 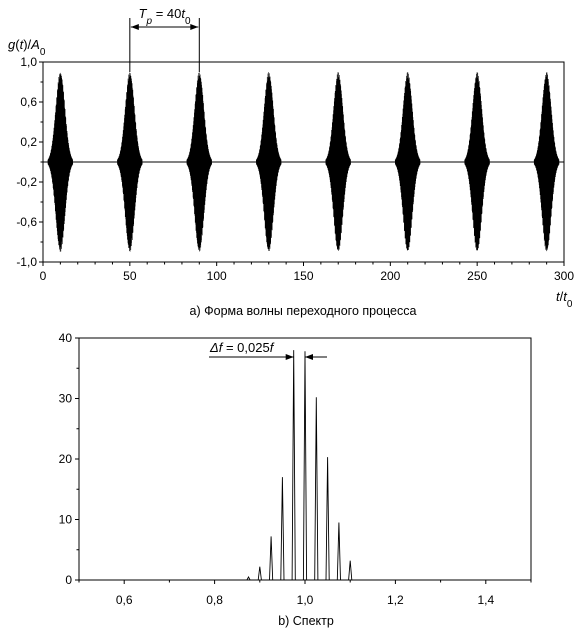 I want to click on period-annotation: Tp = 40t0, so click(x=164, y=39).